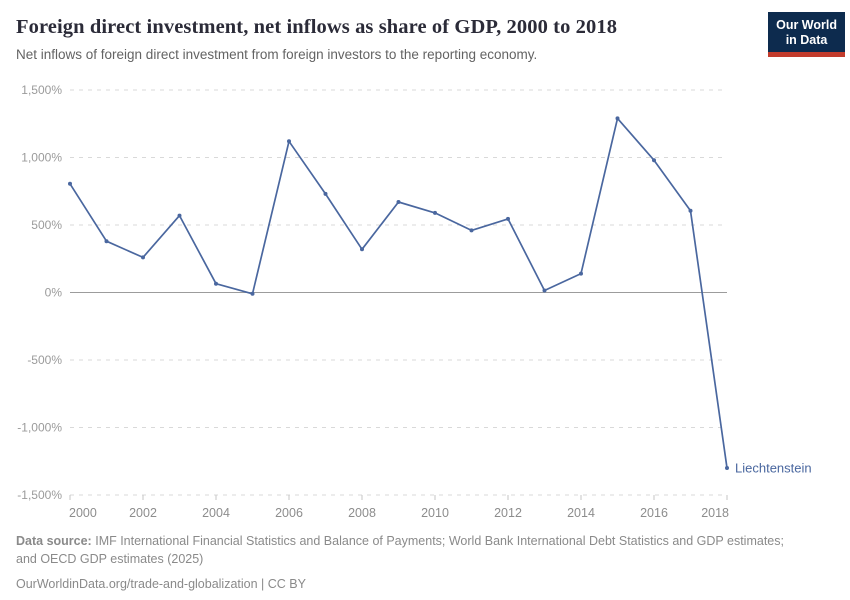 This screenshot has width=850, height=600. I want to click on x-axis-label: 2012, so click(508, 513).